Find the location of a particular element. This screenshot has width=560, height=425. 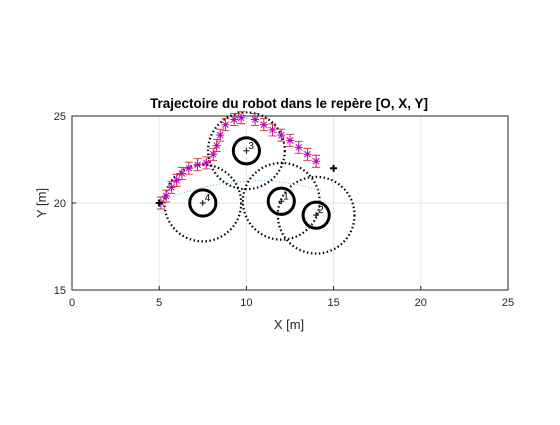

obstacle-label: 2 is located at coordinates (321, 210).